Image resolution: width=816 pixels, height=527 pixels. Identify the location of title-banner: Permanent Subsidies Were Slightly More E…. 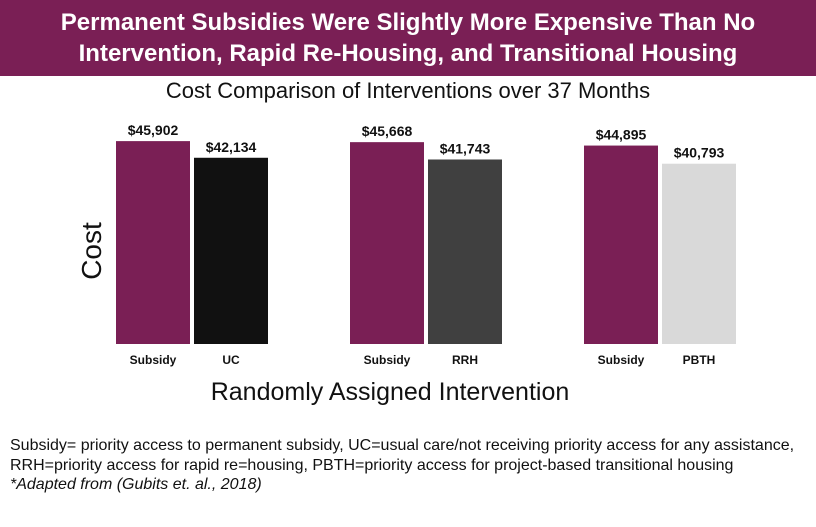
(408, 38).